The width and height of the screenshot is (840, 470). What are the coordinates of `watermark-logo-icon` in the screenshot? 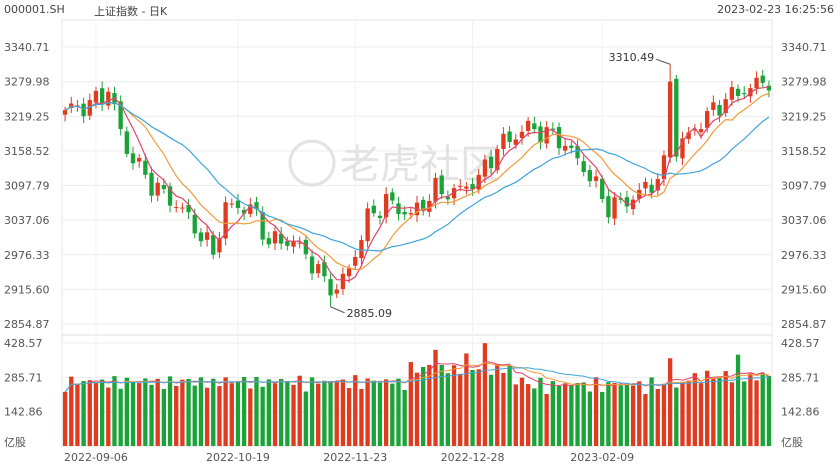 It's located at (312, 163).